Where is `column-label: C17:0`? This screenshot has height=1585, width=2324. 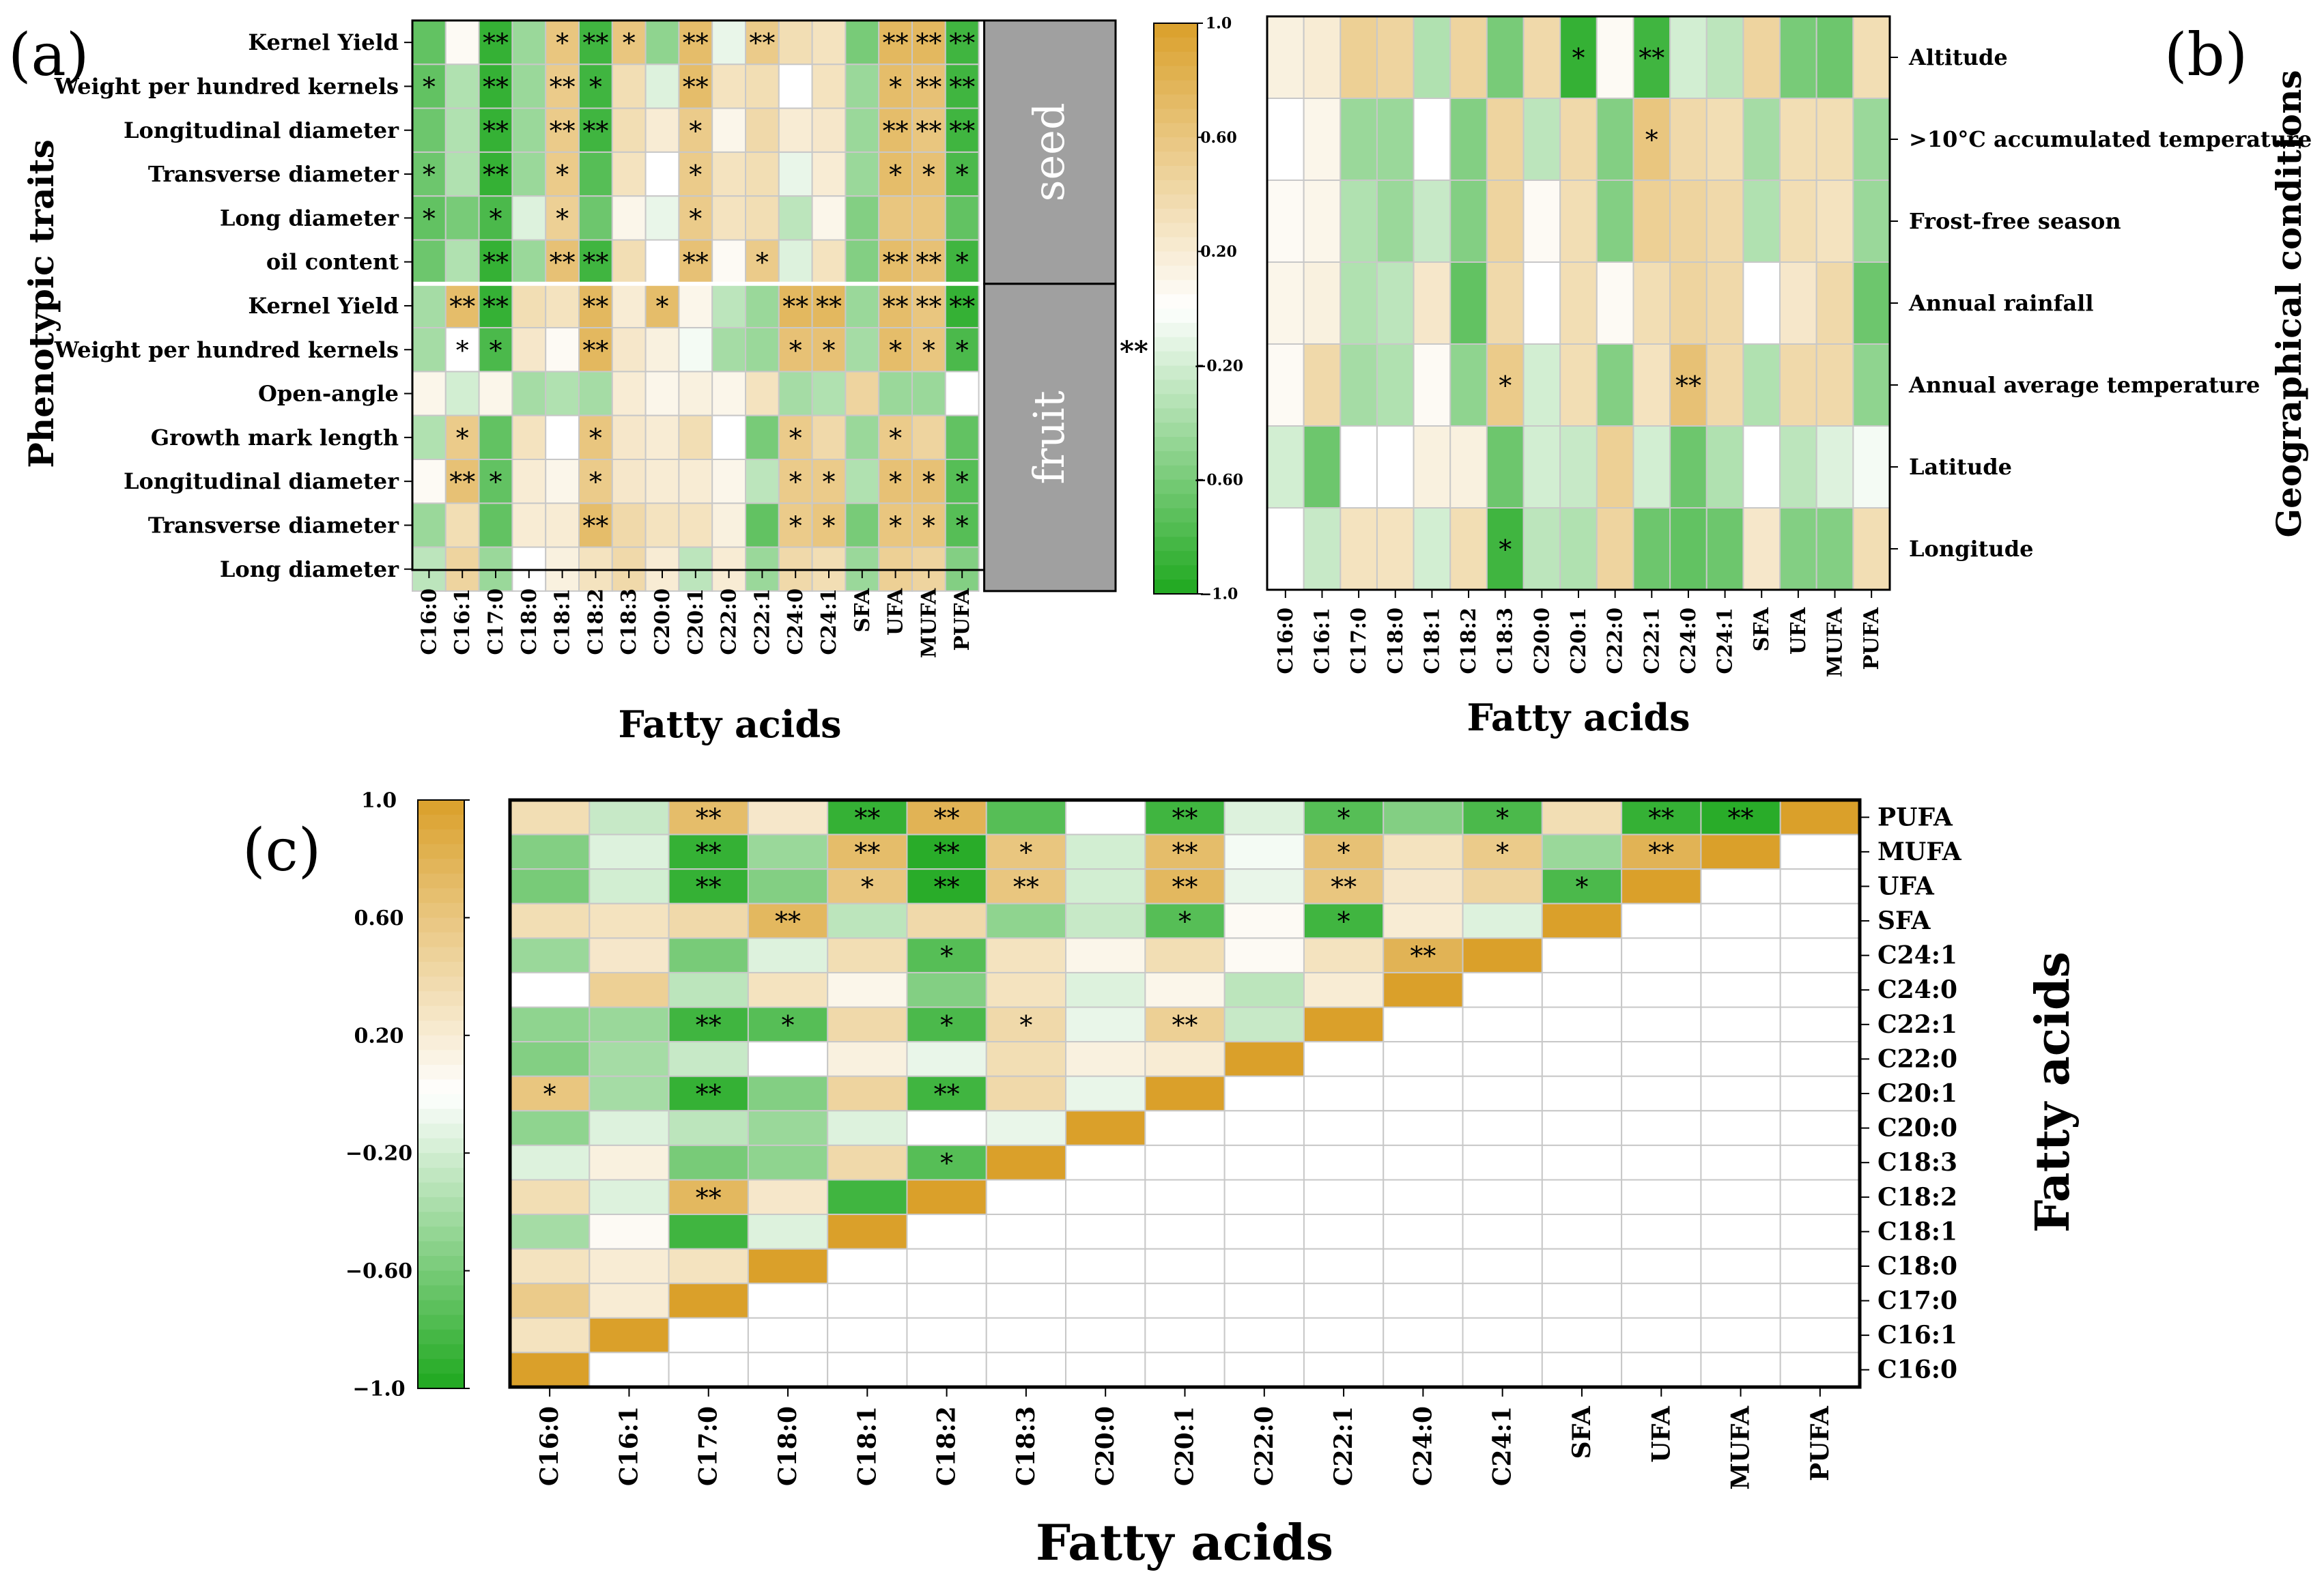
column-label: C17:0 is located at coordinates (708, 1446).